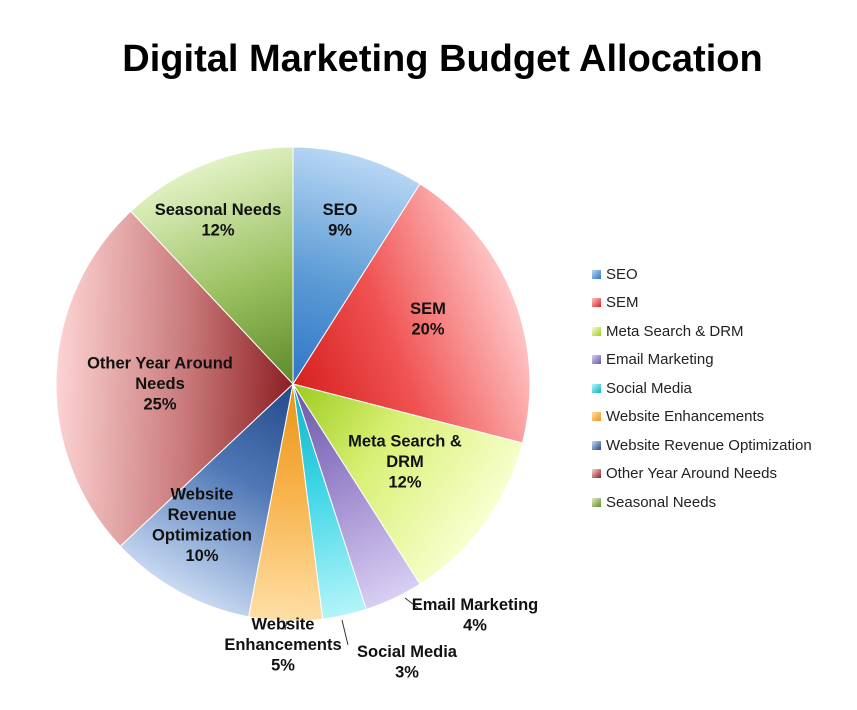 The width and height of the screenshot is (857, 710). Describe the element at coordinates (340, 220) in the screenshot. I see `slice-label-seo: SEO 9%` at that location.